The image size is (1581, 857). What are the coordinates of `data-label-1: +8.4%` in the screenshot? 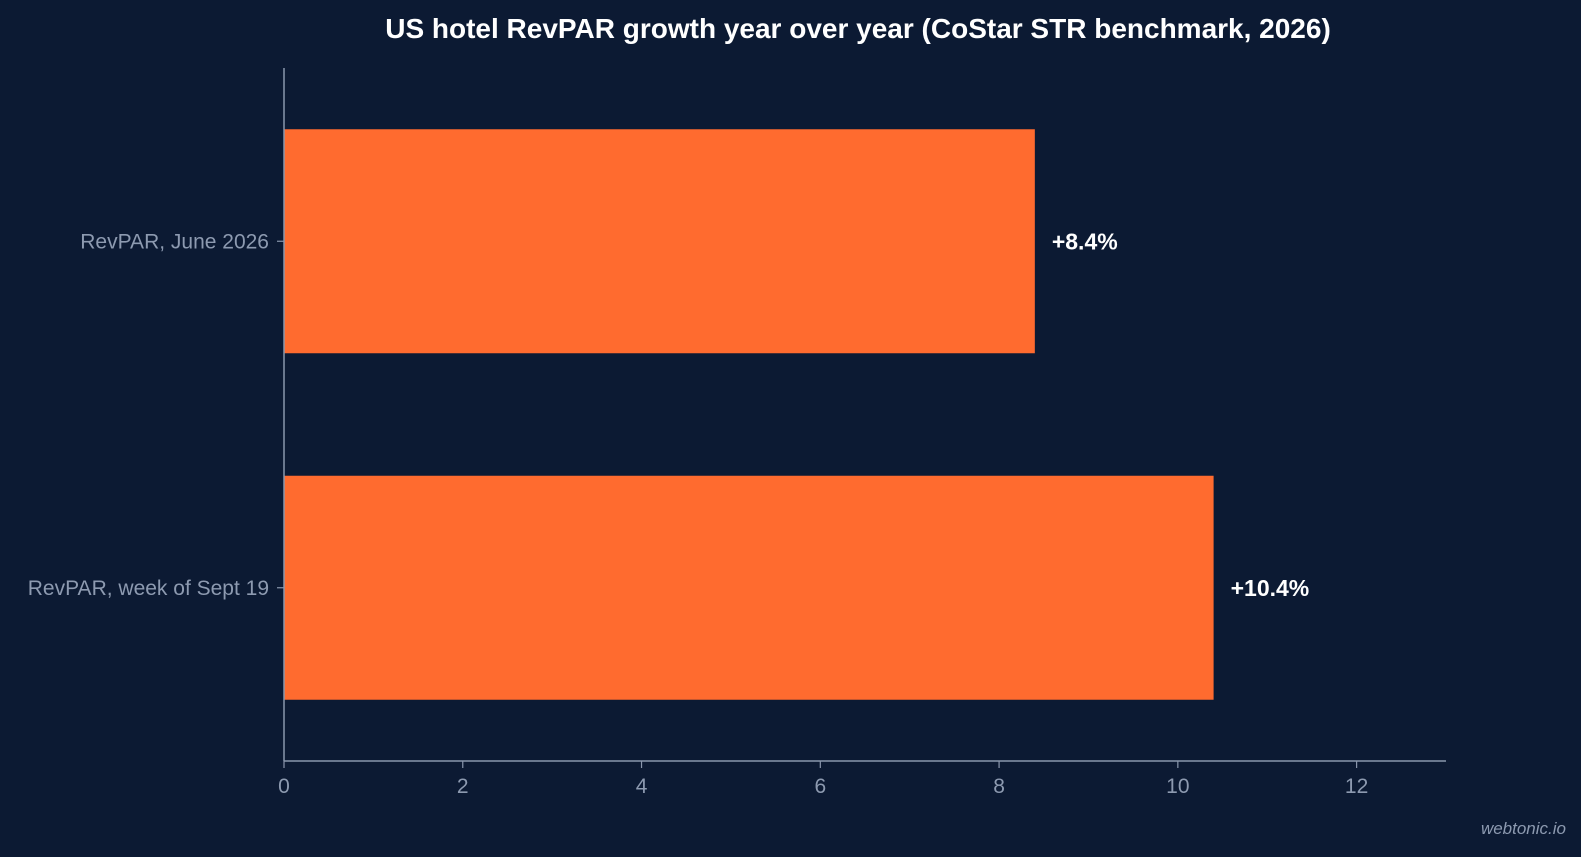 It's located at (1085, 241).